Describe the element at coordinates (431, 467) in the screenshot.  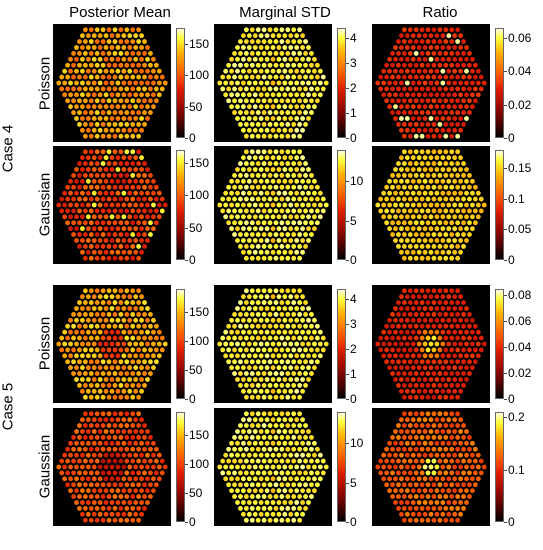
I see `hexagonal-detector-map` at that location.